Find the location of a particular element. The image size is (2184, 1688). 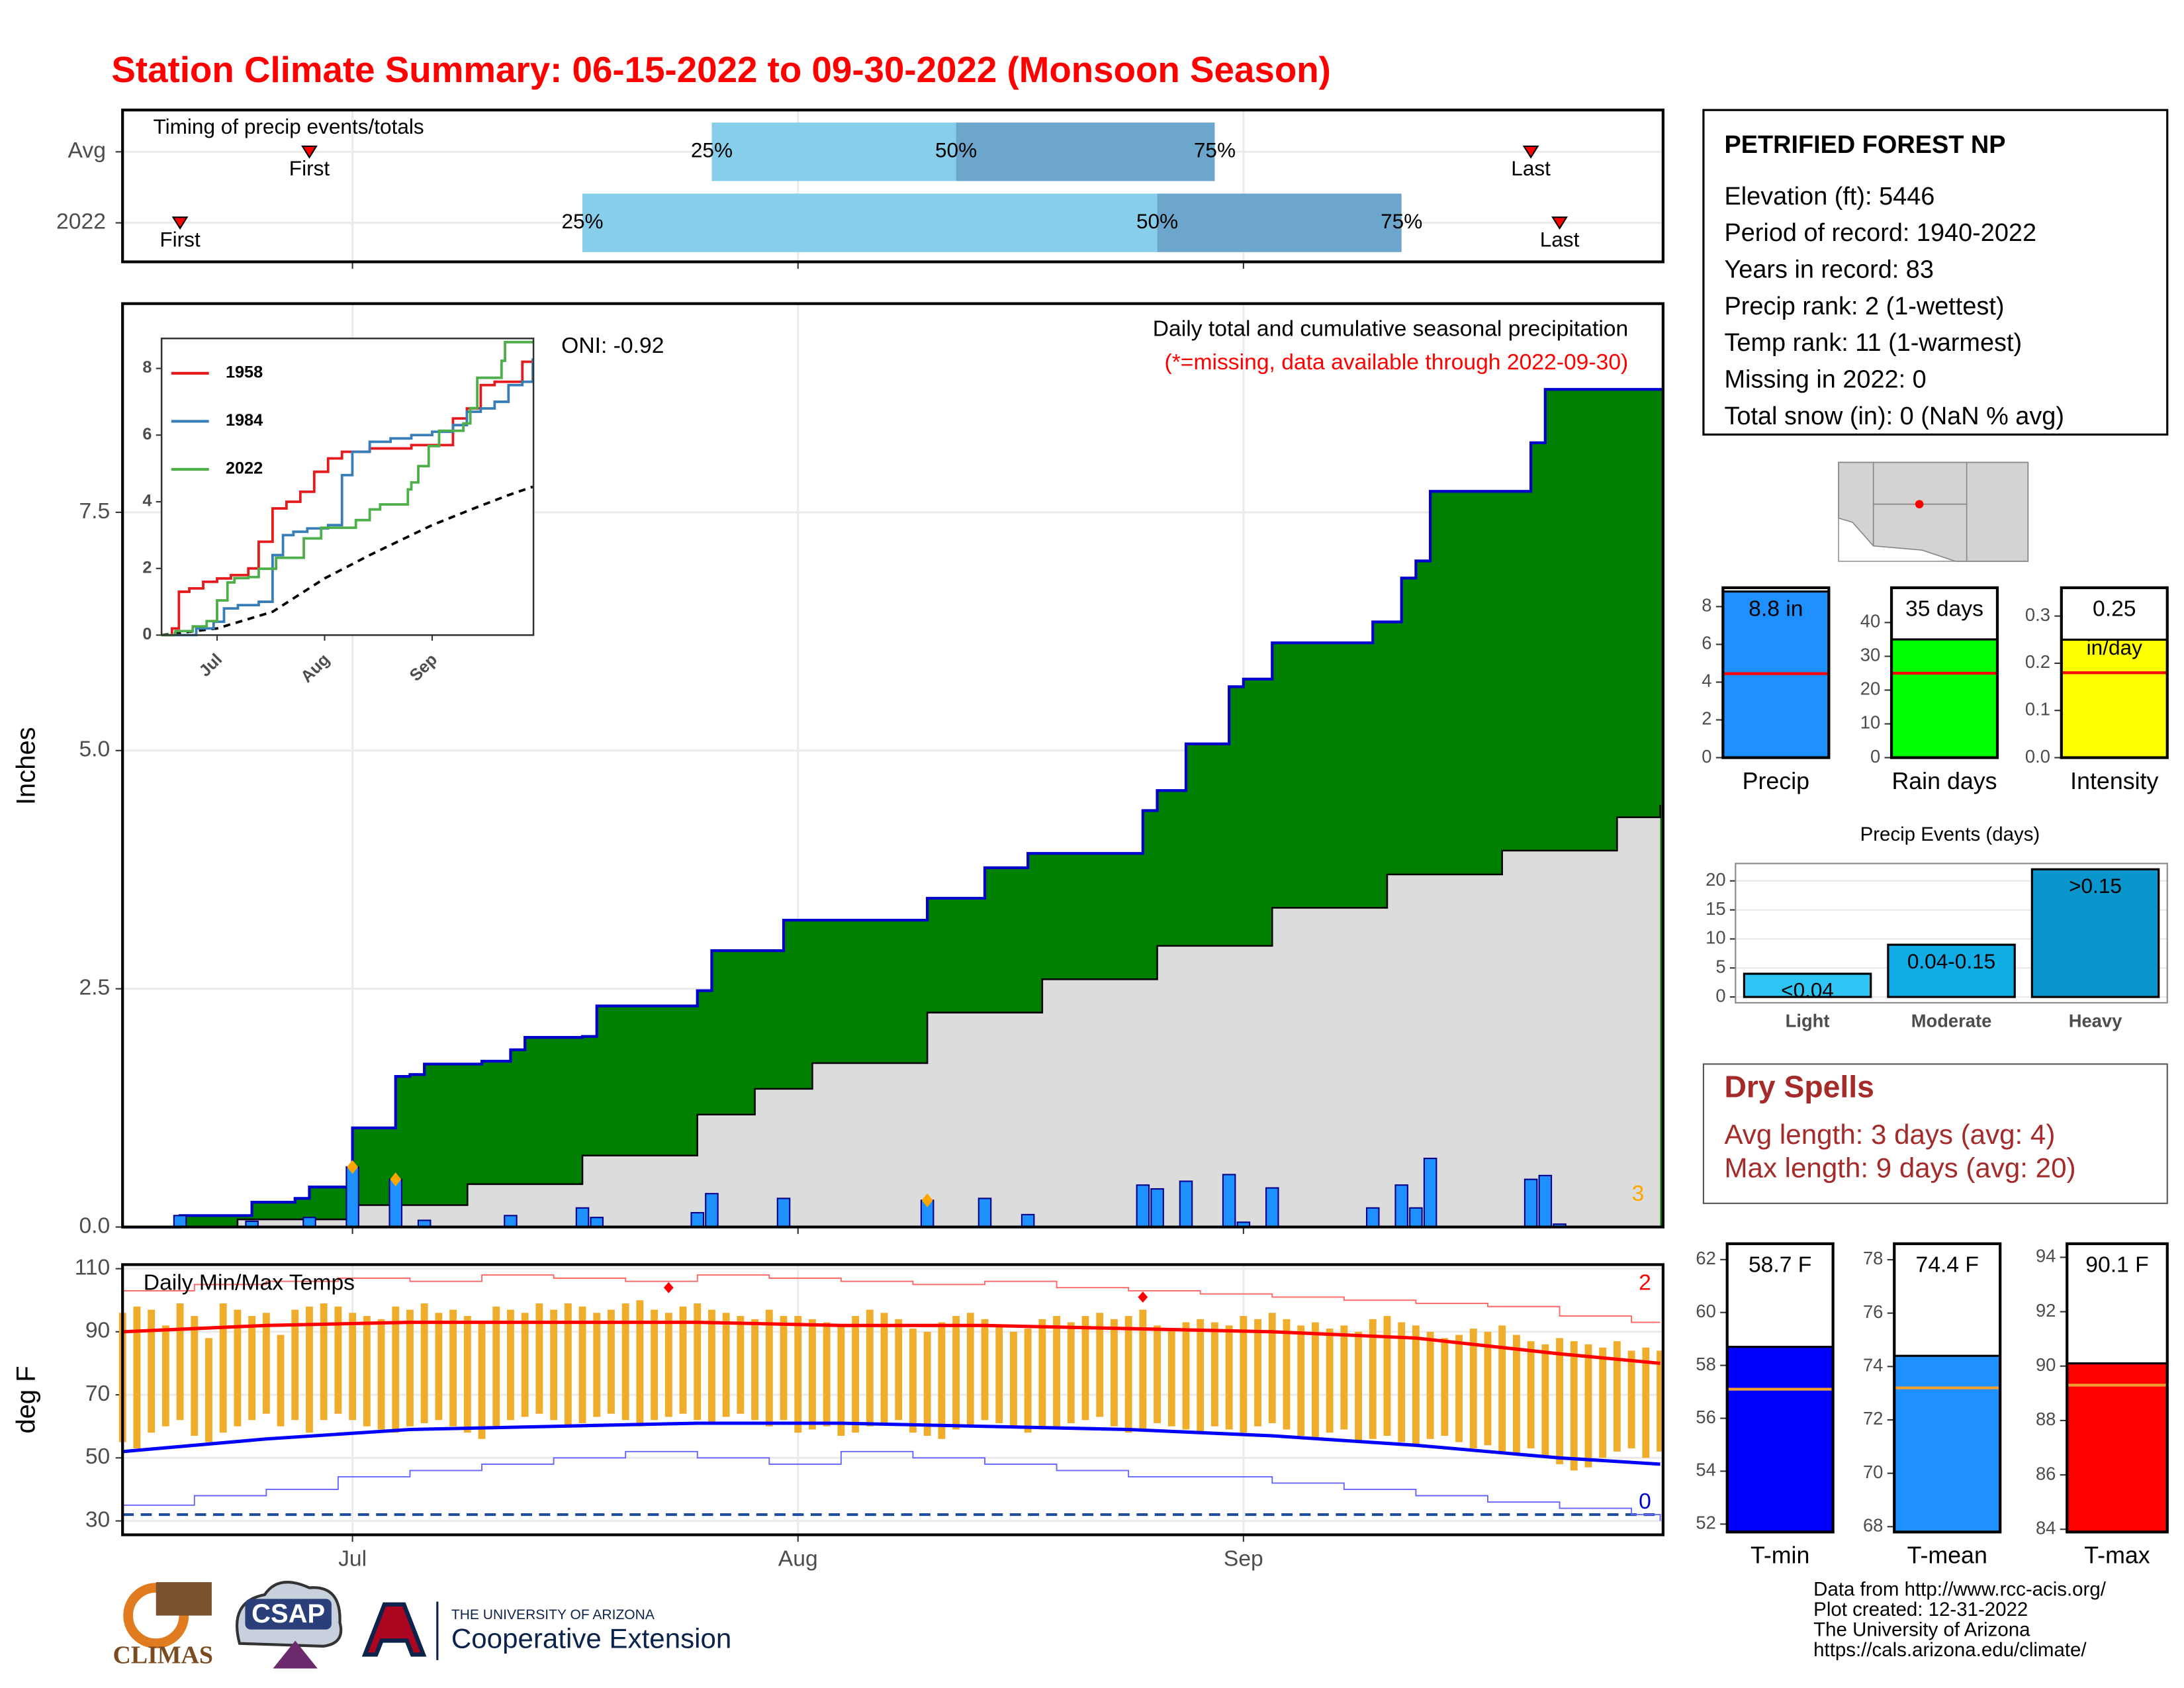

y-tick-label: 58 is located at coordinates (1706, 1364).